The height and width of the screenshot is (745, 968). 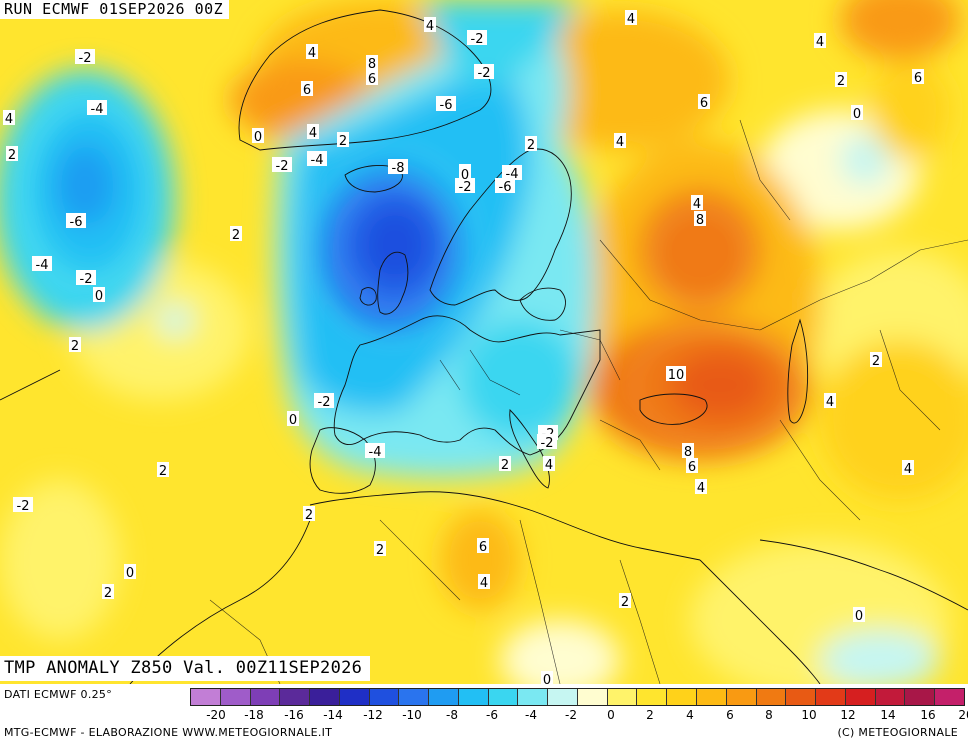 I want to click on color-scale-tick: 4, so click(x=690, y=715).